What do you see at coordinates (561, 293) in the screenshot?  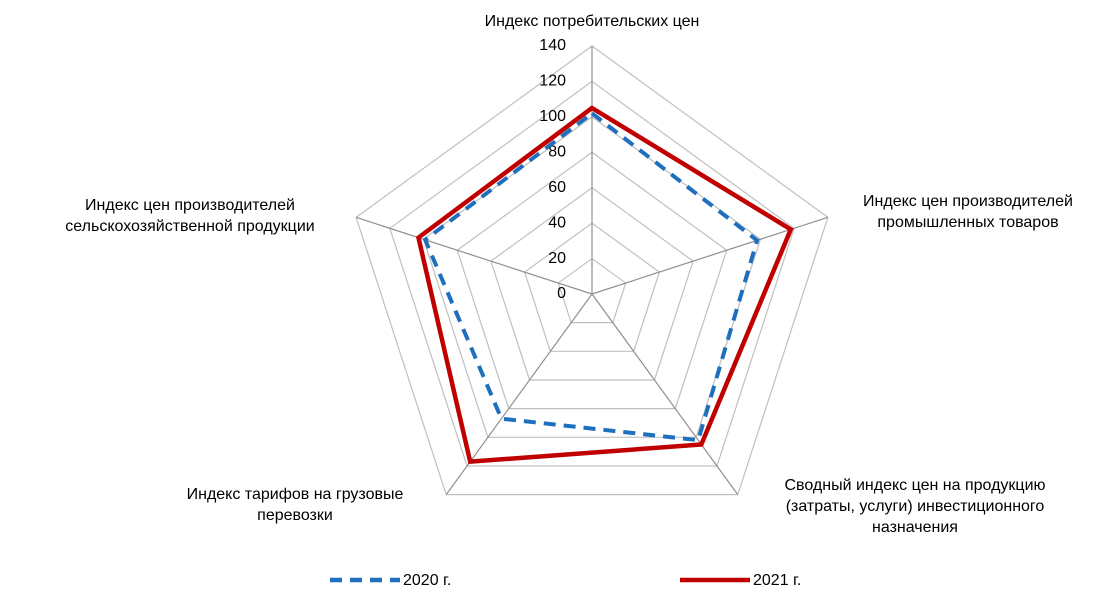 I see `y-tick-label: 0` at bounding box center [561, 293].